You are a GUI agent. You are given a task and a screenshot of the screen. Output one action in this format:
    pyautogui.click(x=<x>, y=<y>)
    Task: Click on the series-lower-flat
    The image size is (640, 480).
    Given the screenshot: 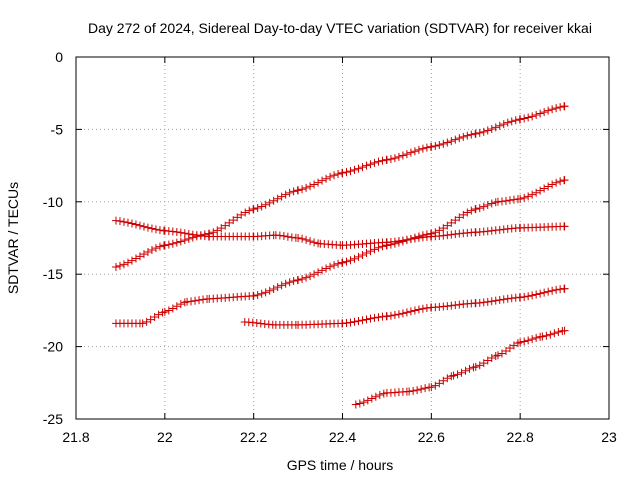 What is the action you would take?
    pyautogui.click(x=404, y=306)
    